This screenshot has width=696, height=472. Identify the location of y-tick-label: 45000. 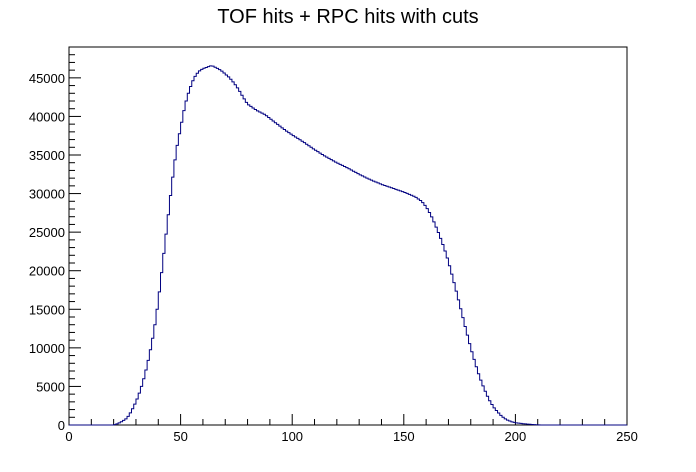
(47, 78).